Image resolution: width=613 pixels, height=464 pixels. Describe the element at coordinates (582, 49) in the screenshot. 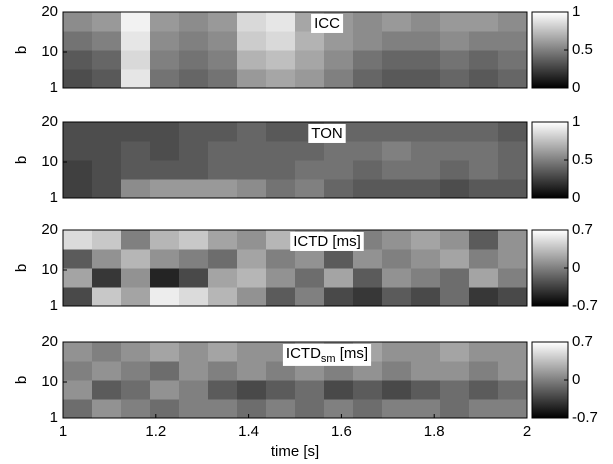

I see `colorbar-tick-label: 0.5` at that location.